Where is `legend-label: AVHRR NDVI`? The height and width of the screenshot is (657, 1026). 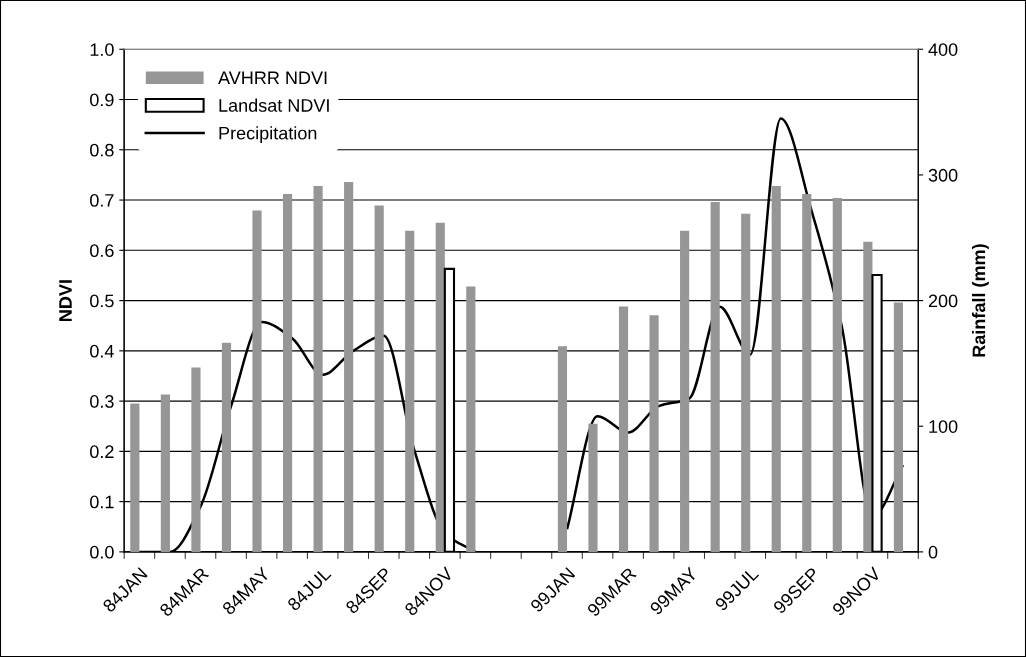 legend-label: AVHRR NDVI is located at coordinates (272, 78).